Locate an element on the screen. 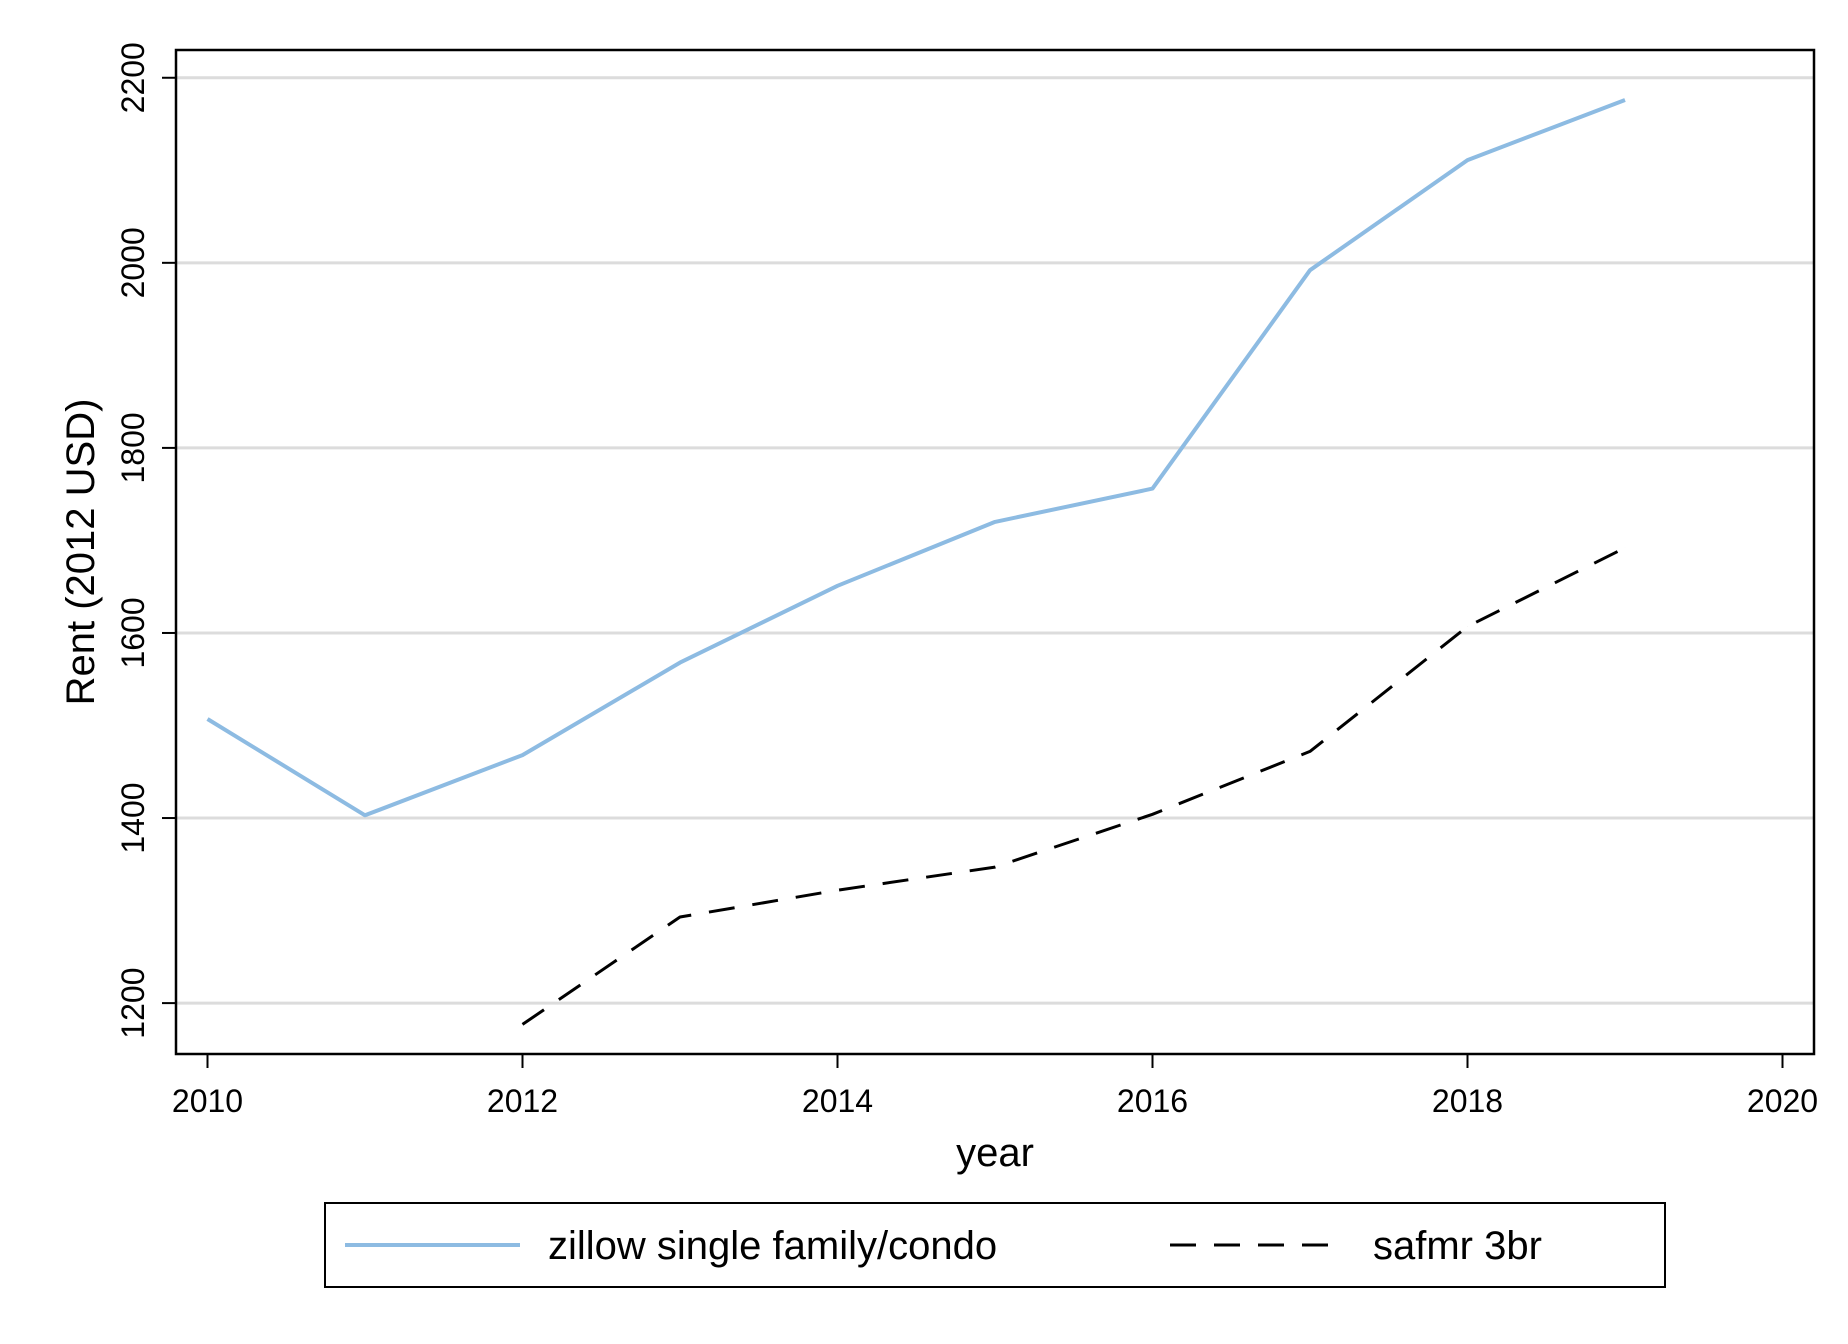 This screenshot has height=1344, width=1848. legend: zillow single family/condo safmr 3br is located at coordinates (995, 1245).